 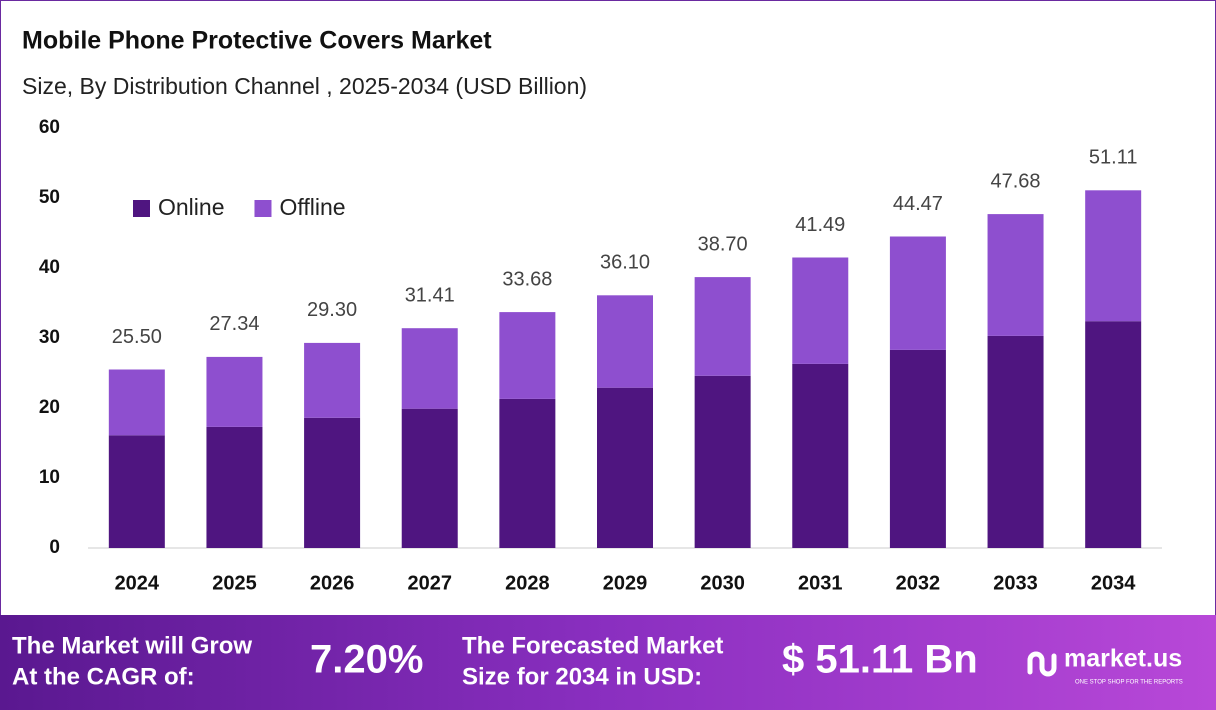 What do you see at coordinates (132, 645) in the screenshot?
I see `cagr-text: The Market will Grow` at bounding box center [132, 645].